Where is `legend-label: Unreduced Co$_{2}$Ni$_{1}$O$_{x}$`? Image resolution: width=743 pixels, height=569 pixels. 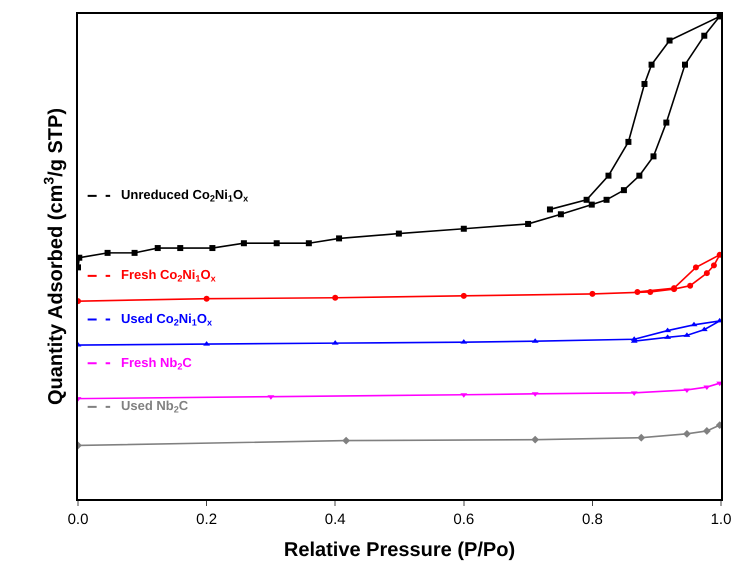 legend-label: Unreduced Co$_{2}$Ni$_{1}$O$_{x}$ is located at coordinates (184, 195).